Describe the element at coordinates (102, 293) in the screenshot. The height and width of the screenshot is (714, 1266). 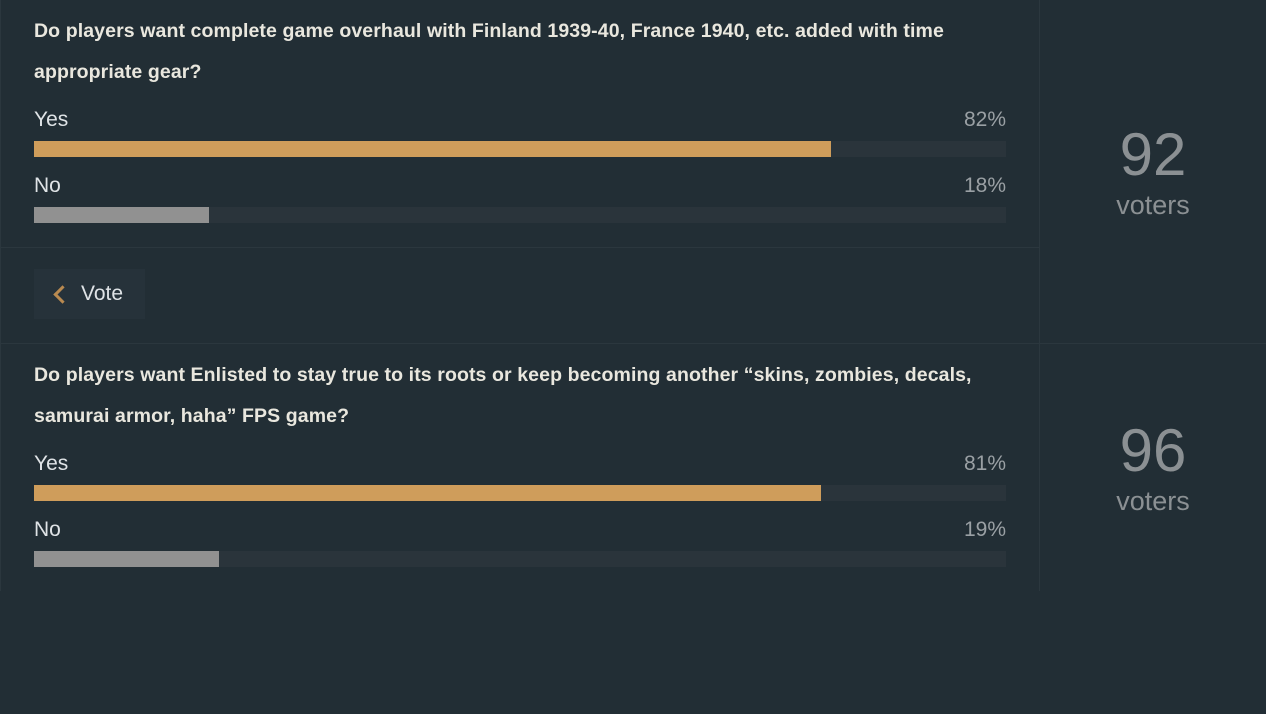
I see `vote-button-label: Vote` at that location.